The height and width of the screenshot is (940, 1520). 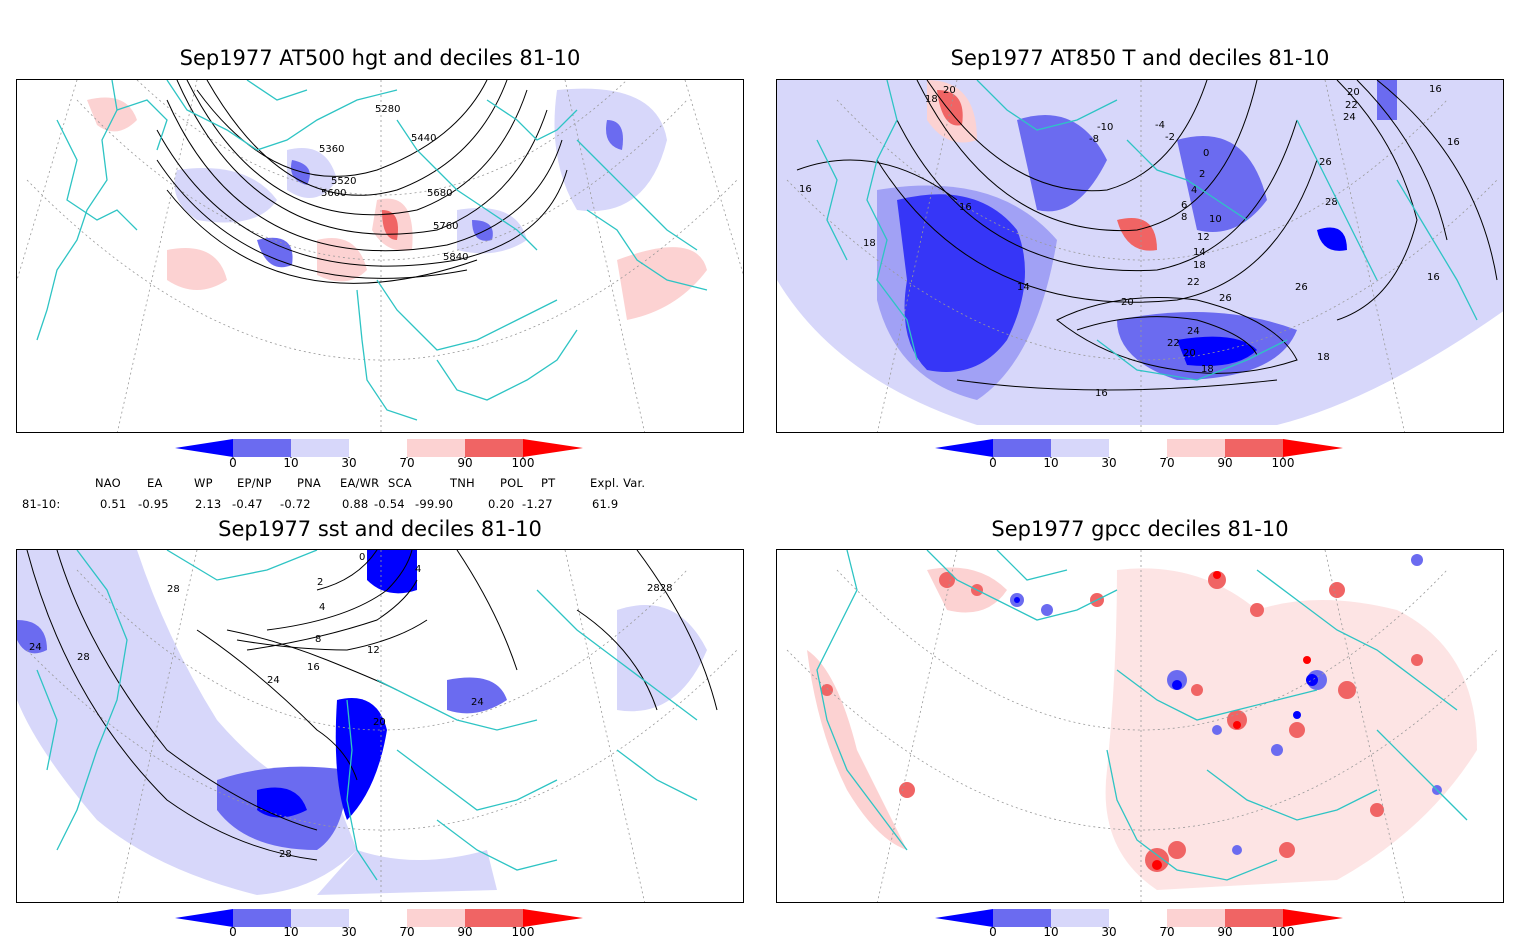 What do you see at coordinates (108, 483) in the screenshot?
I see `index-header: NAO` at bounding box center [108, 483].